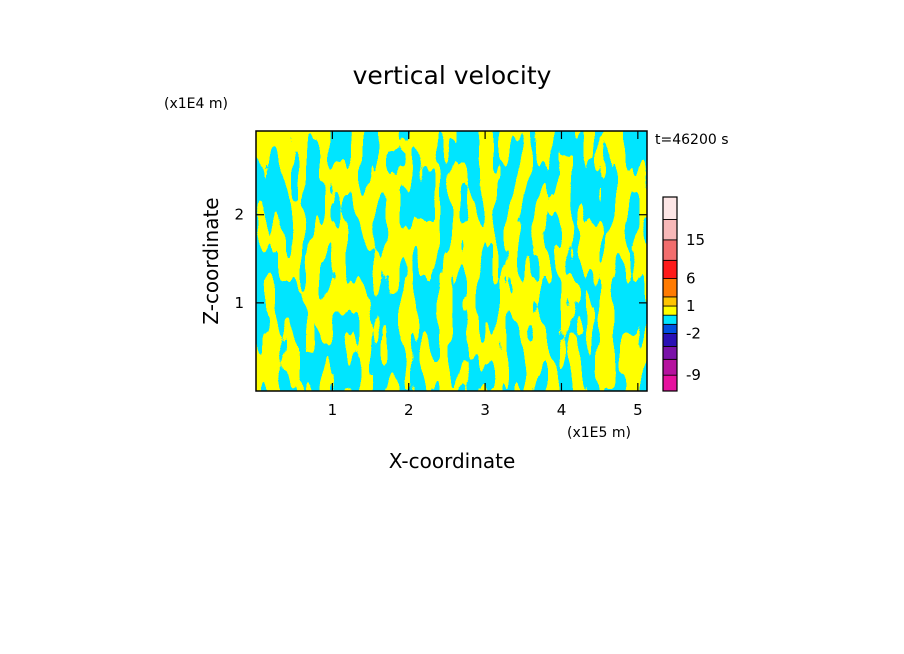 Image resolution: width=904 pixels, height=654 pixels. What do you see at coordinates (693, 333) in the screenshot?
I see `colorbar-tick-label: -2` at bounding box center [693, 333].